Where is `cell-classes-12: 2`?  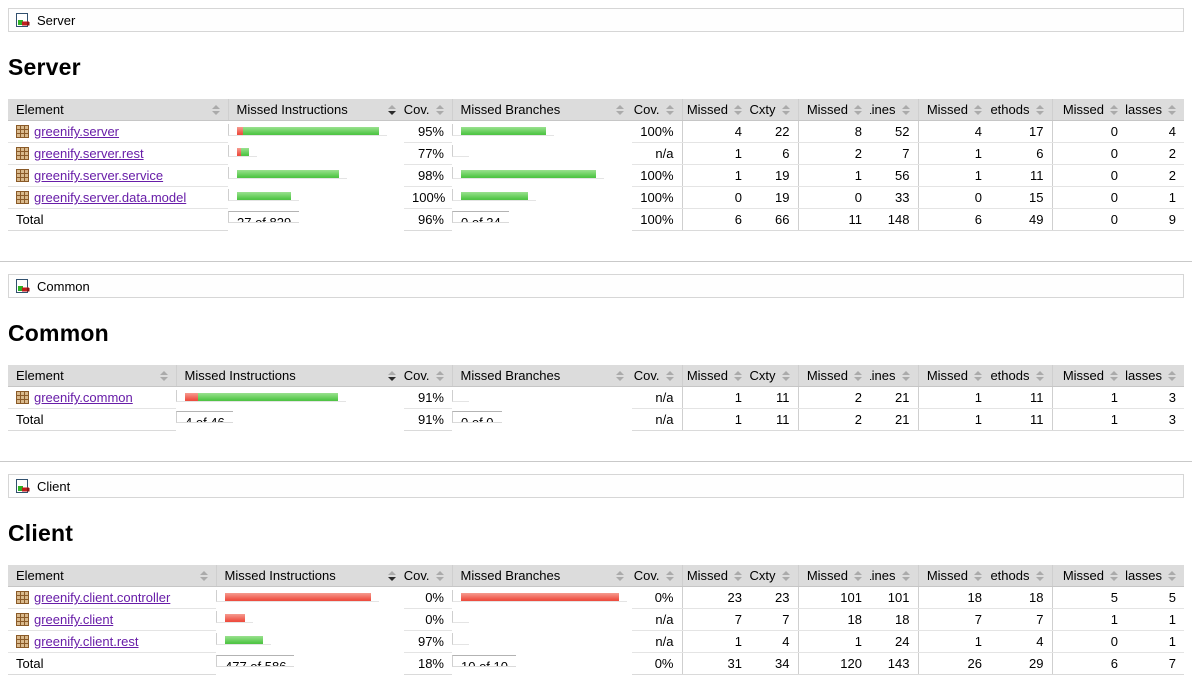 cell-classes-12: 2 is located at coordinates (1155, 175).